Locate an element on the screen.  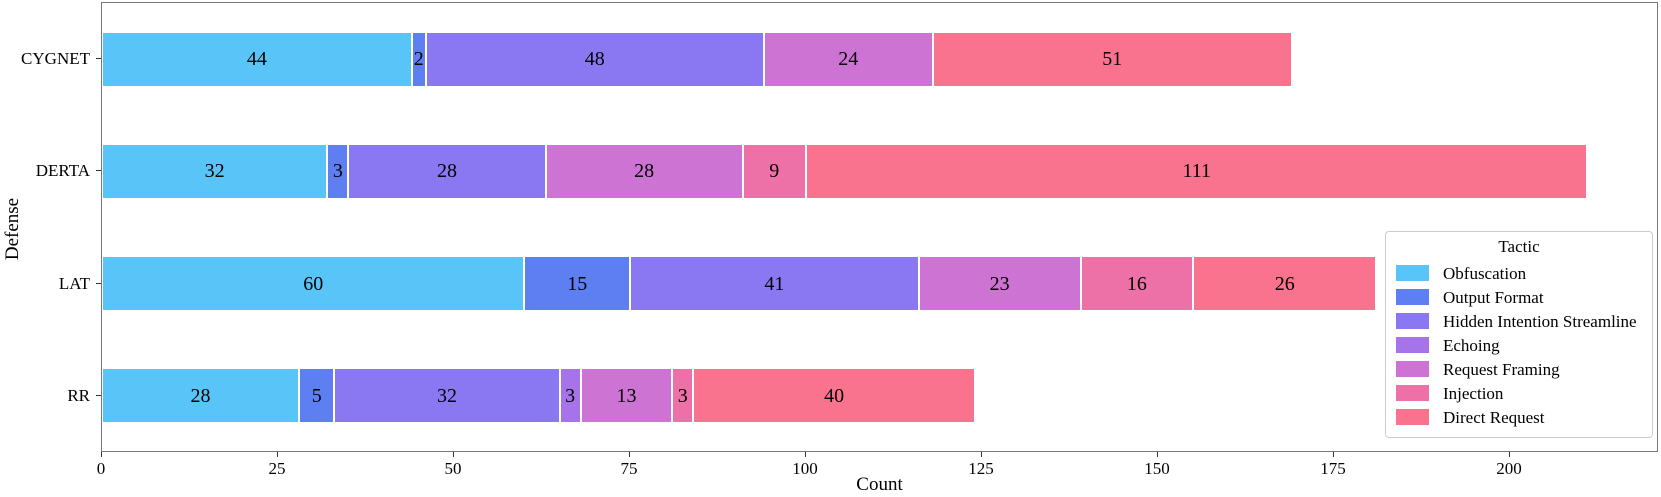
bar-segment-lat-output-format: 15 is located at coordinates (577, 284).